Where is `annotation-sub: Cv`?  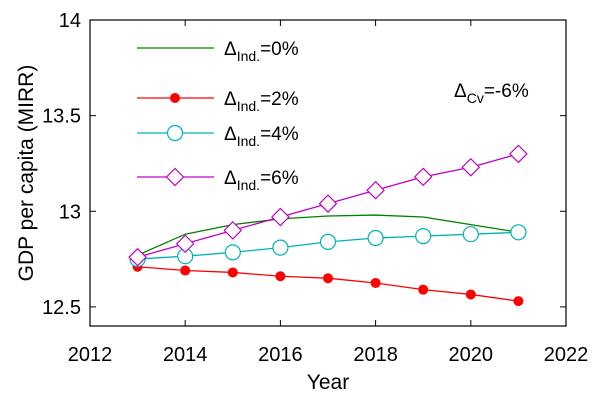
annotation-sub: Cv is located at coordinates (475, 98).